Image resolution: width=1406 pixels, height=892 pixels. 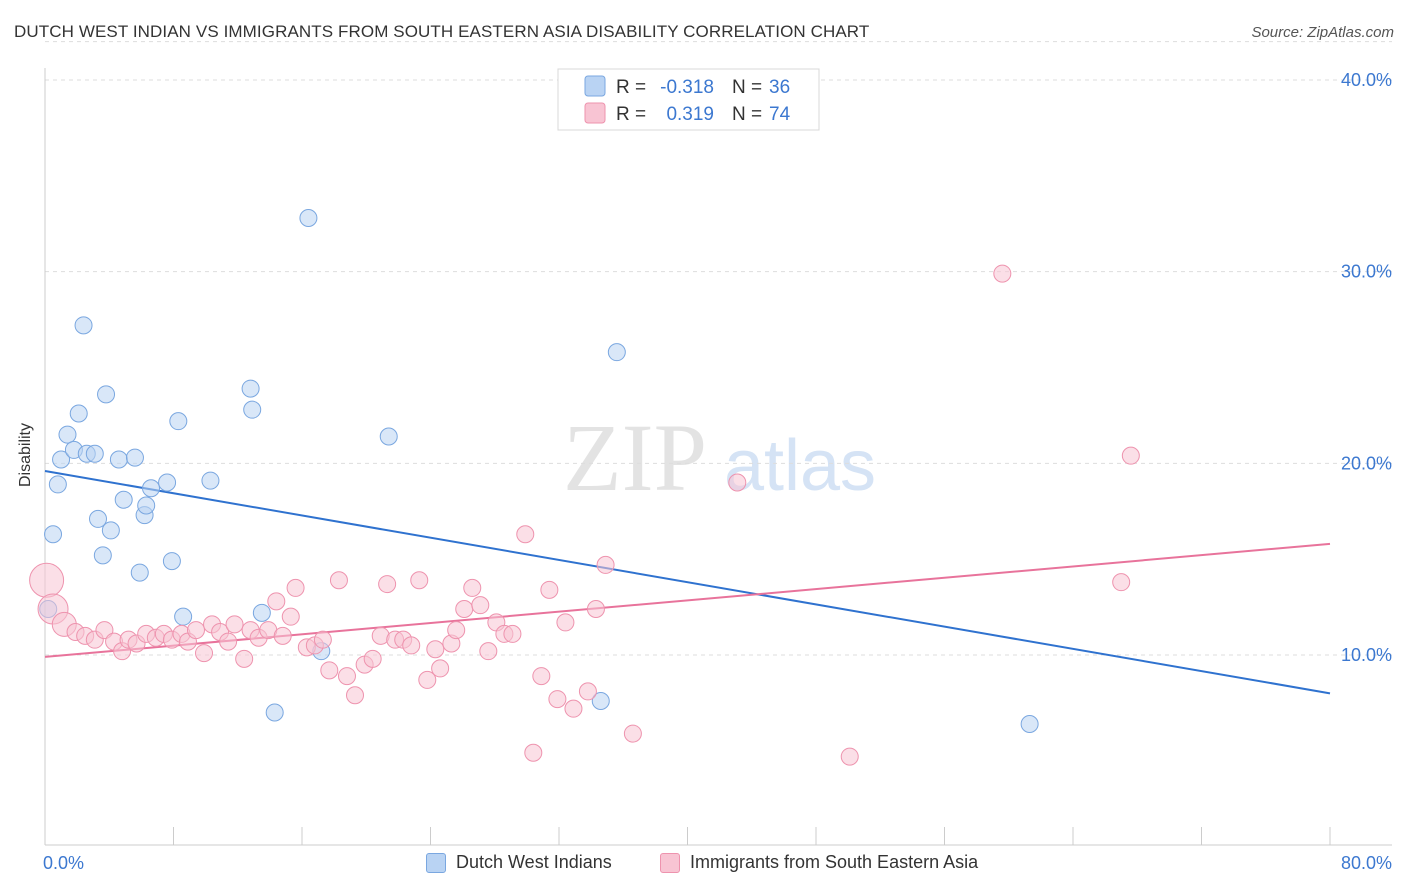 I want to click on legend-r-value: -0.318, so click(x=687, y=87).